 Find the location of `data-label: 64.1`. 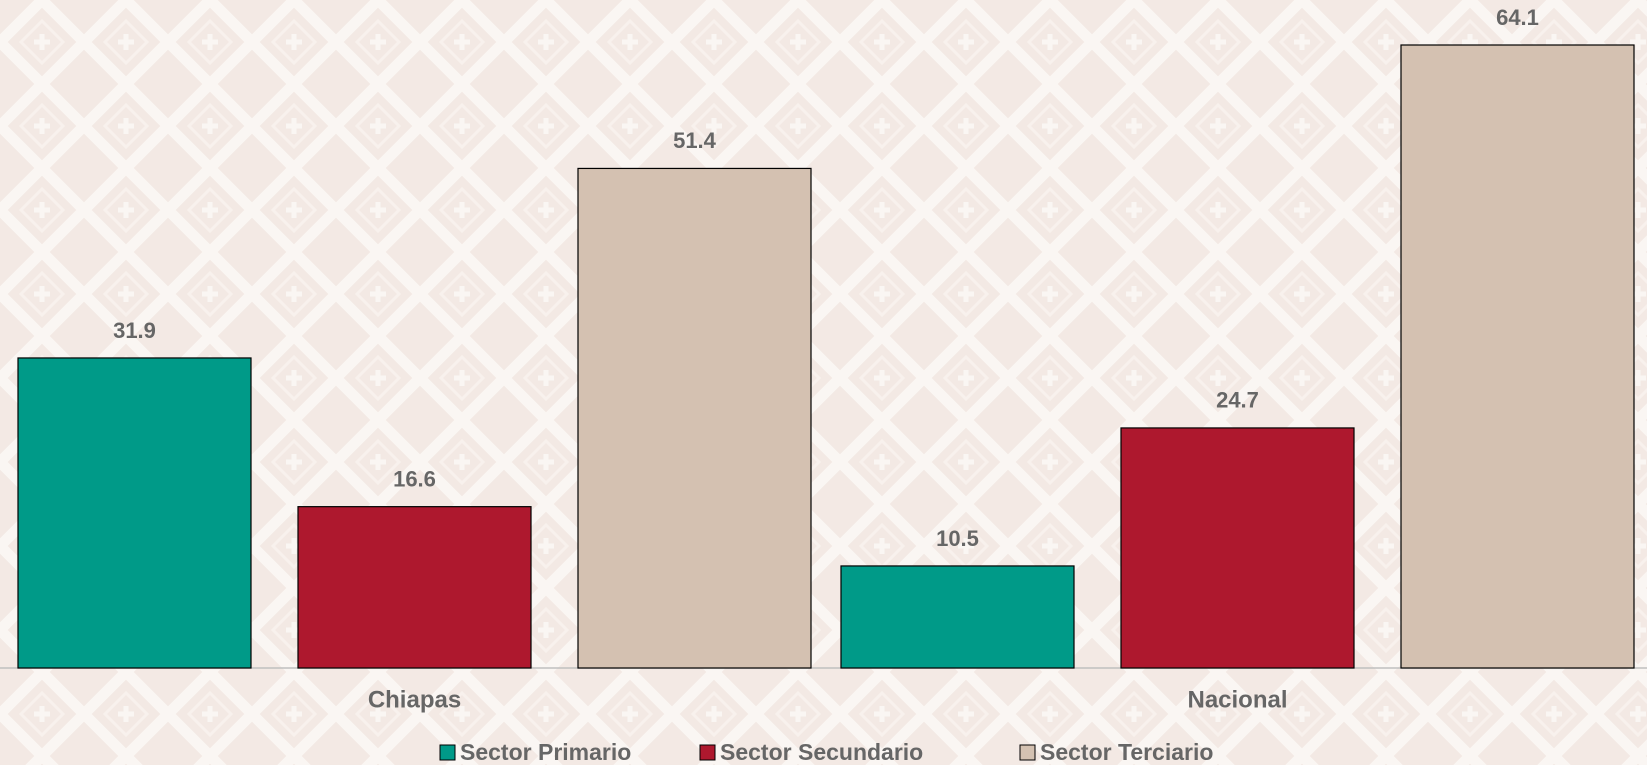

data-label: 64.1 is located at coordinates (1517, 17).